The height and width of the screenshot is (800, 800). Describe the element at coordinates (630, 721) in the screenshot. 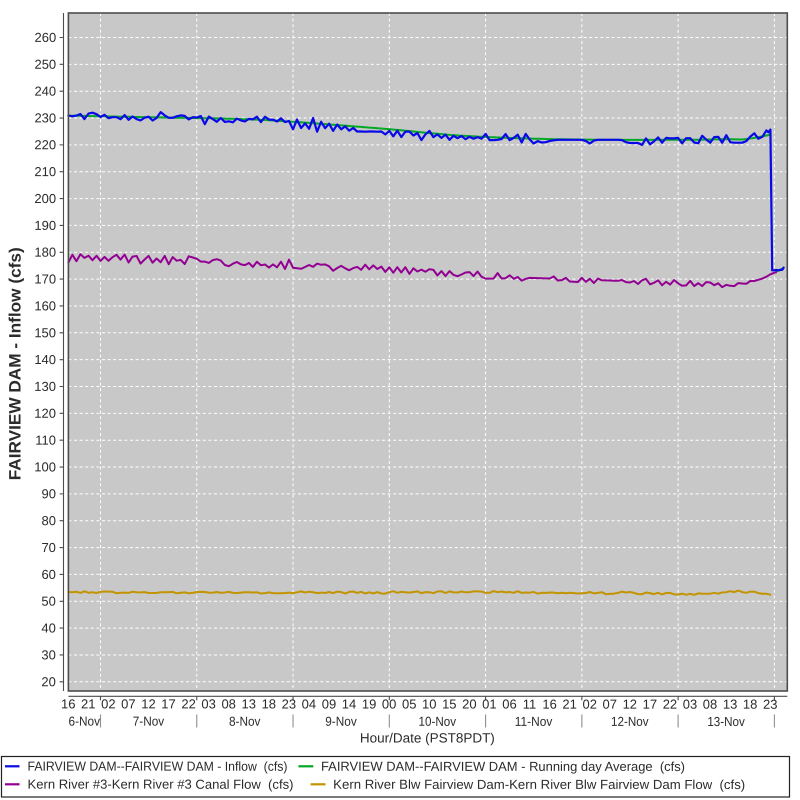

I see `svg-text: 12-Nov` at that location.